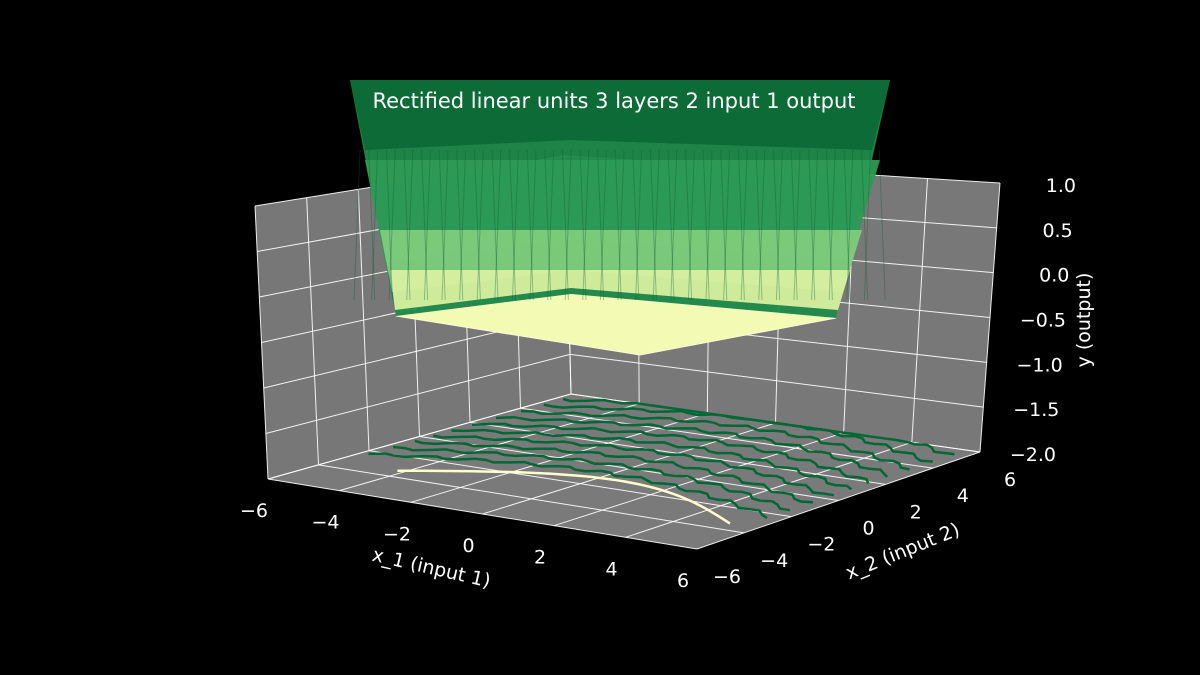  Describe the element at coordinates (683, 581) in the screenshot. I see `x-tick-label: 6` at that location.